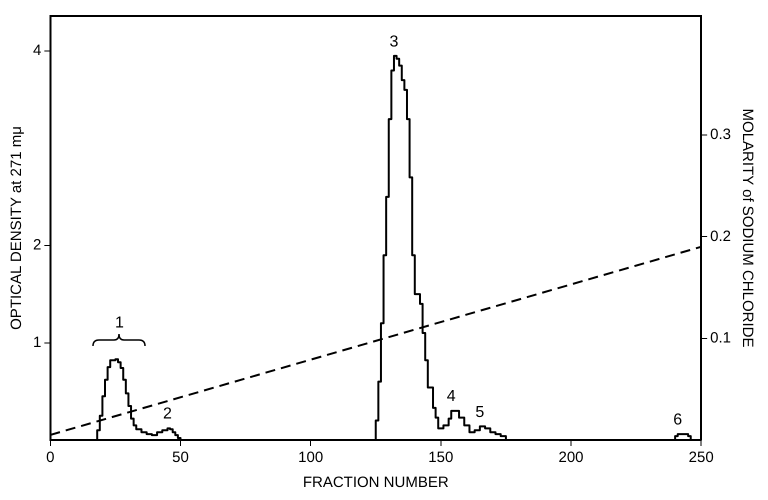 The image size is (768, 500). Describe the element at coordinates (180, 457) in the screenshot. I see `x-tick-label: 50` at that location.